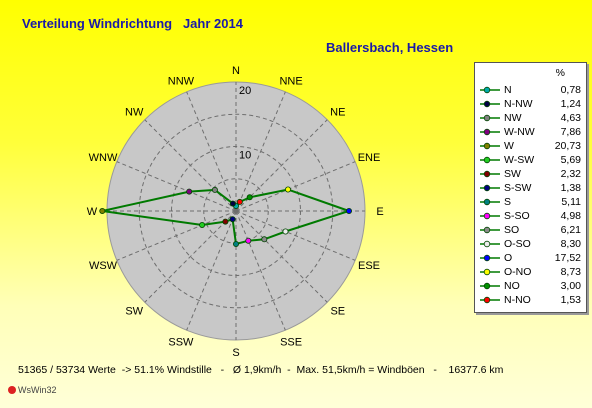 The height and width of the screenshot is (408, 592). What do you see at coordinates (225, 221) in the screenshot?
I see `point-SW` at bounding box center [225, 221].